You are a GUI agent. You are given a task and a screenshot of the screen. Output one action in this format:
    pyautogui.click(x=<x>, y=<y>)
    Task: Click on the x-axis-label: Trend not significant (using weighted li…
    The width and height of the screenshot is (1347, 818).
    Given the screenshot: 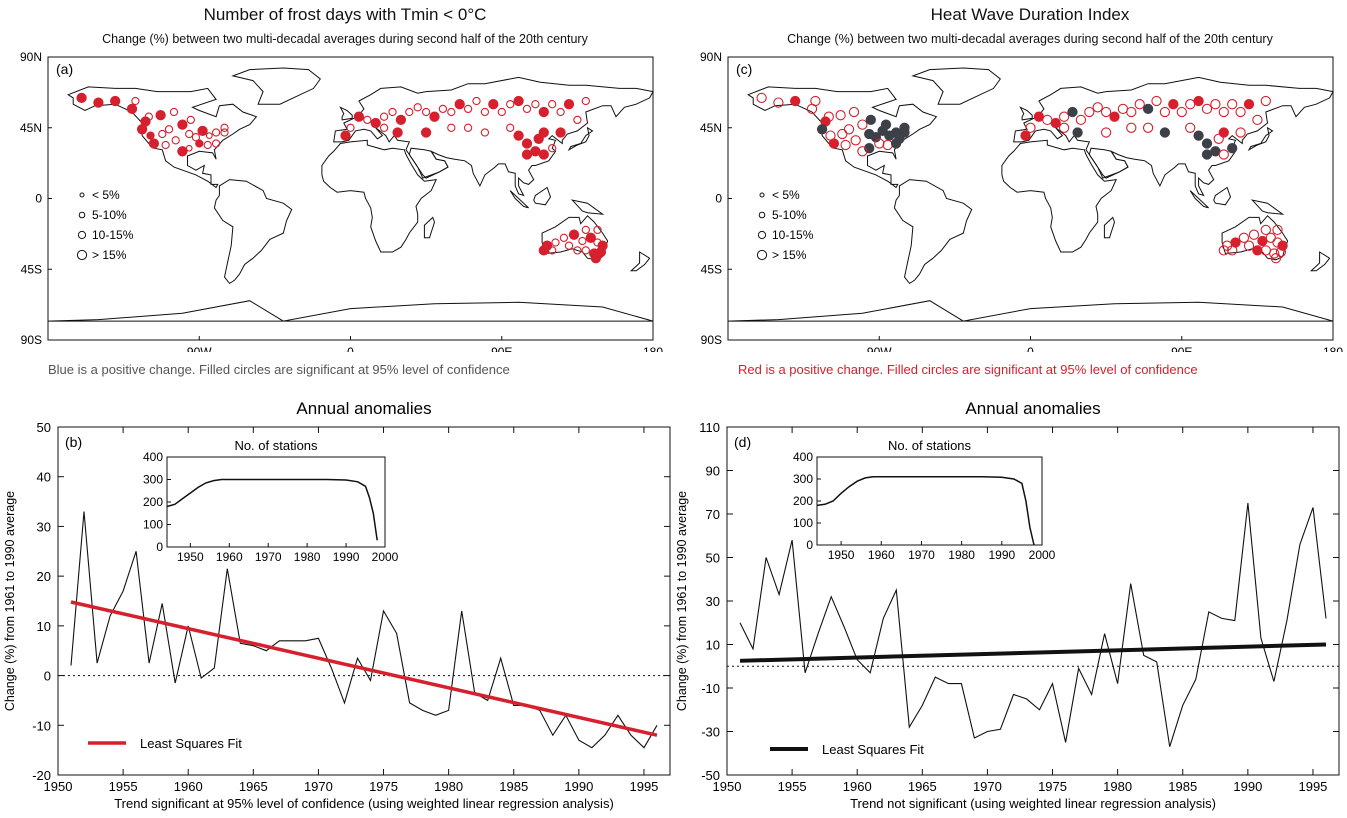 What is the action you would take?
    pyautogui.click(x=1033, y=803)
    